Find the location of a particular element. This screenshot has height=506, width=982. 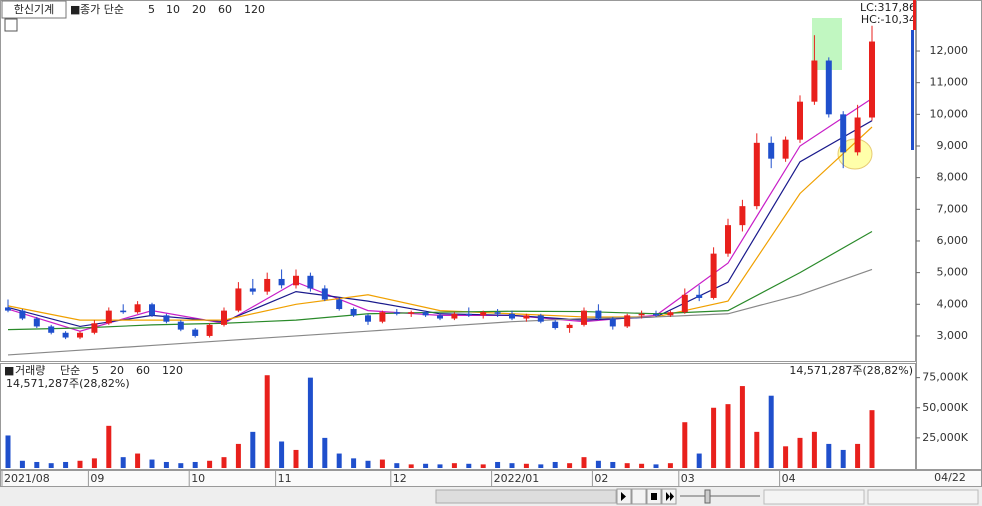

y-tick-label: 6,000 is located at coordinates (953, 240).